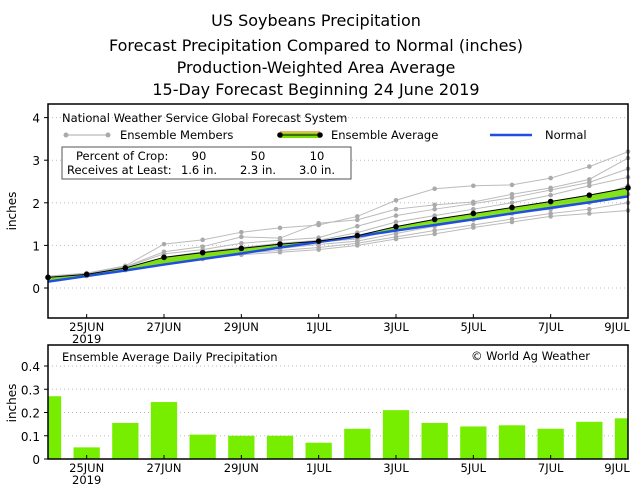 This screenshot has width=632, height=495. Describe the element at coordinates (258, 156) in the screenshot. I see `svg-text: 50` at that location.